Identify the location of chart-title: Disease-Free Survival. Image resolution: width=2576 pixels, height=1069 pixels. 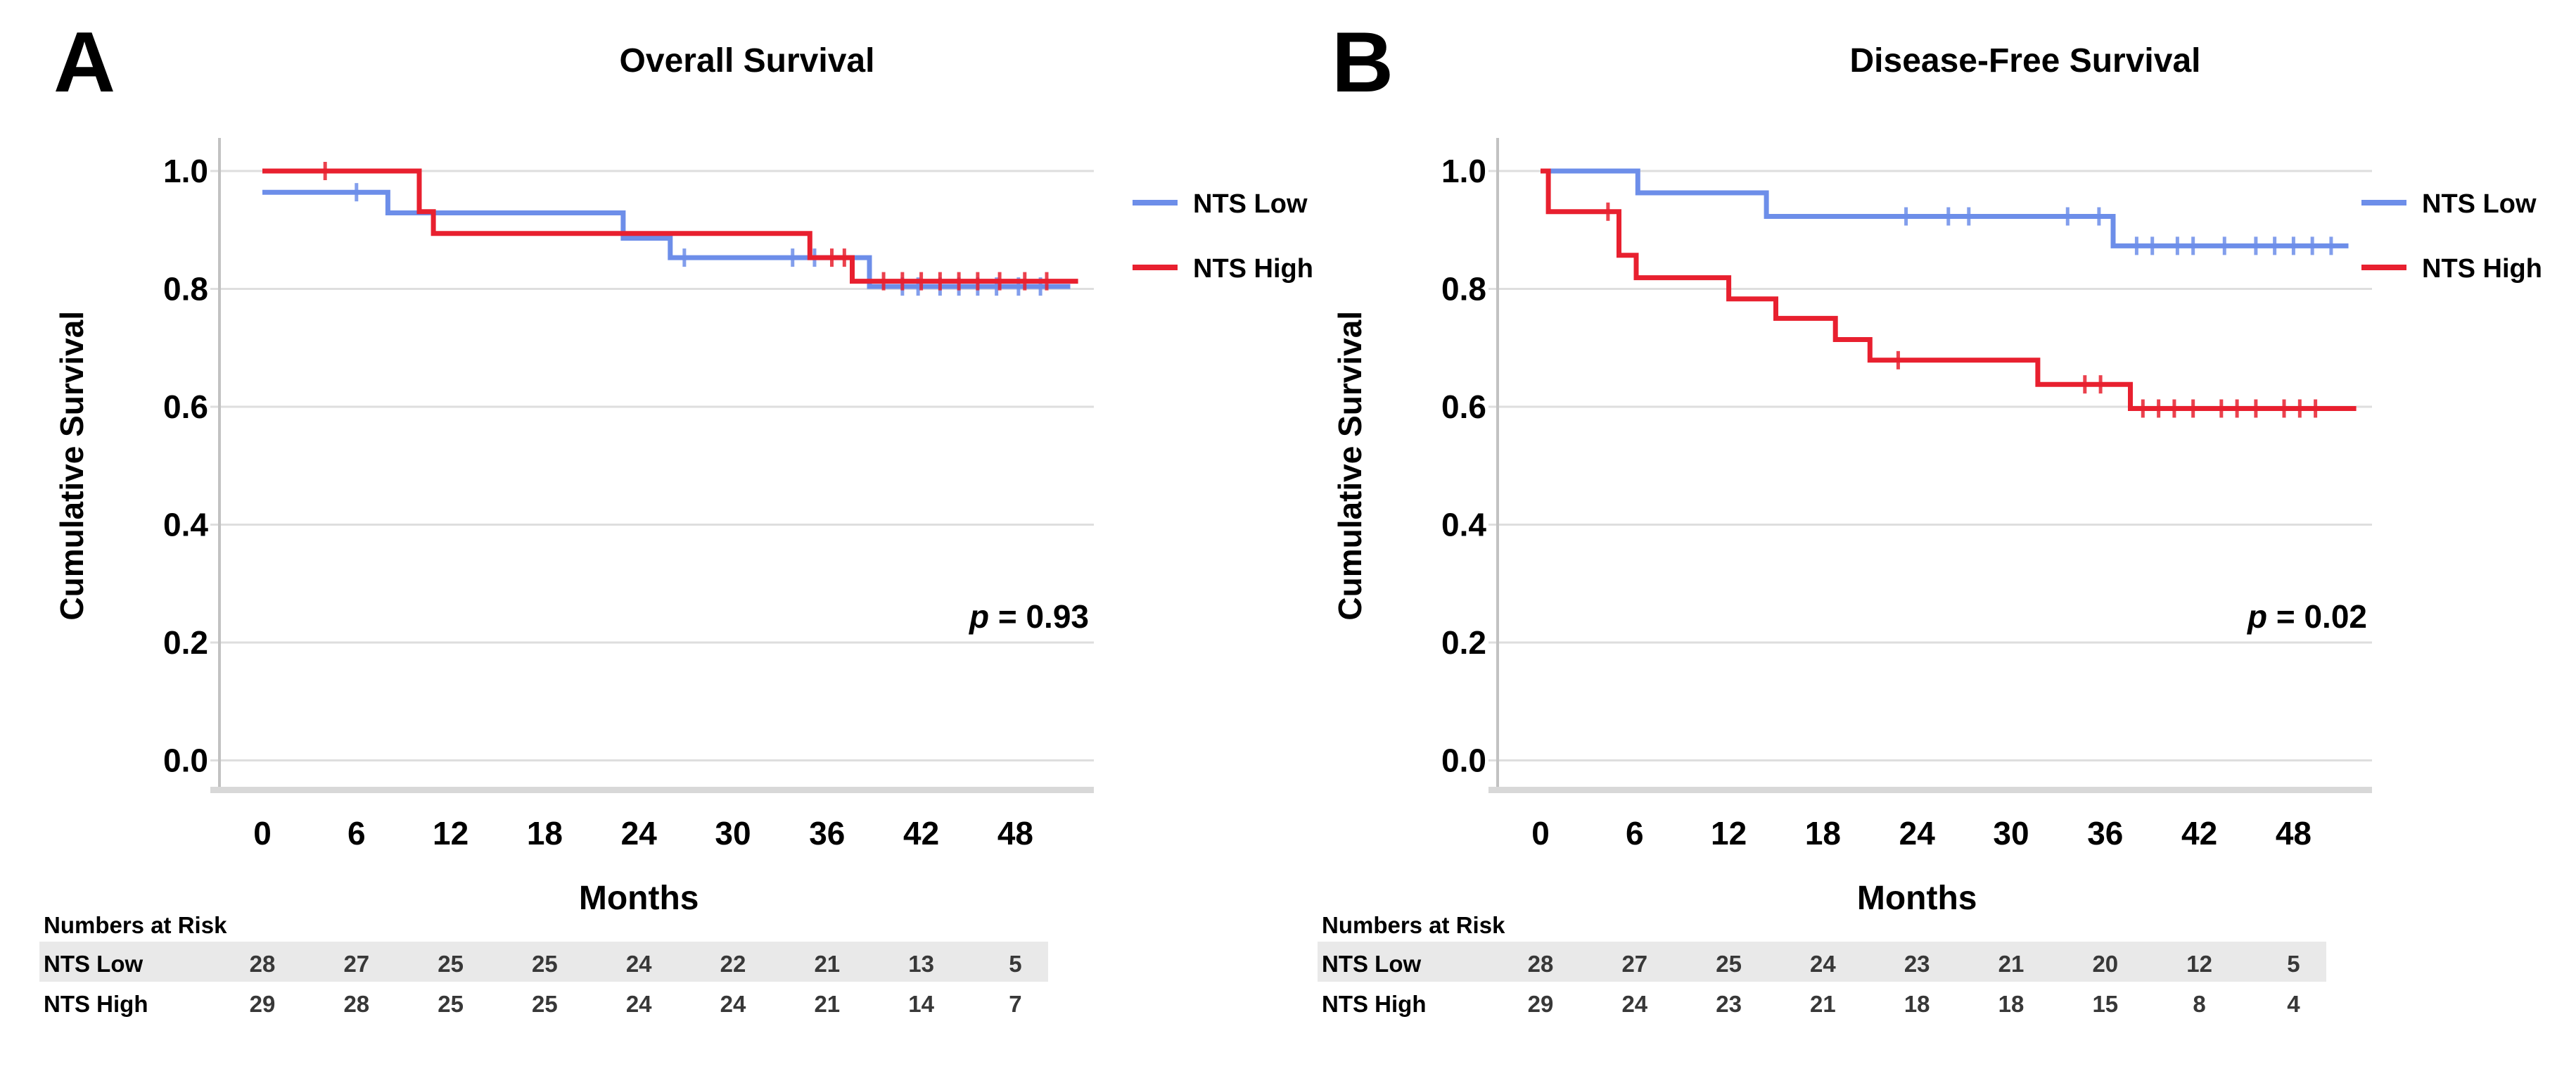
(2025, 61).